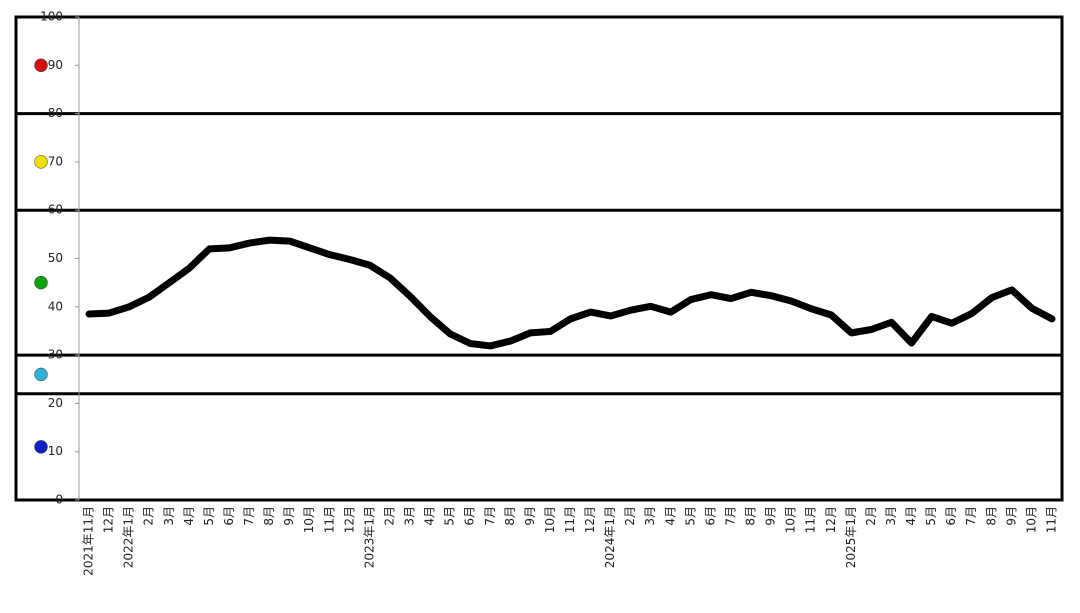  Describe the element at coordinates (369, 537) in the screenshot. I see `x-tick-label: 2023年1月` at that location.